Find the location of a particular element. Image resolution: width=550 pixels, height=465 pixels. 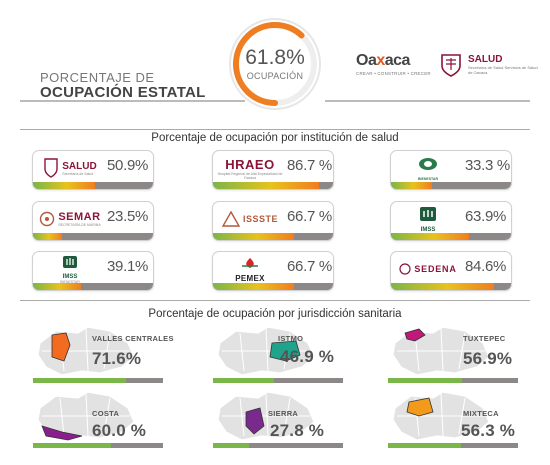

institution-occupancy-value: 84.6% is located at coordinates (486, 266).